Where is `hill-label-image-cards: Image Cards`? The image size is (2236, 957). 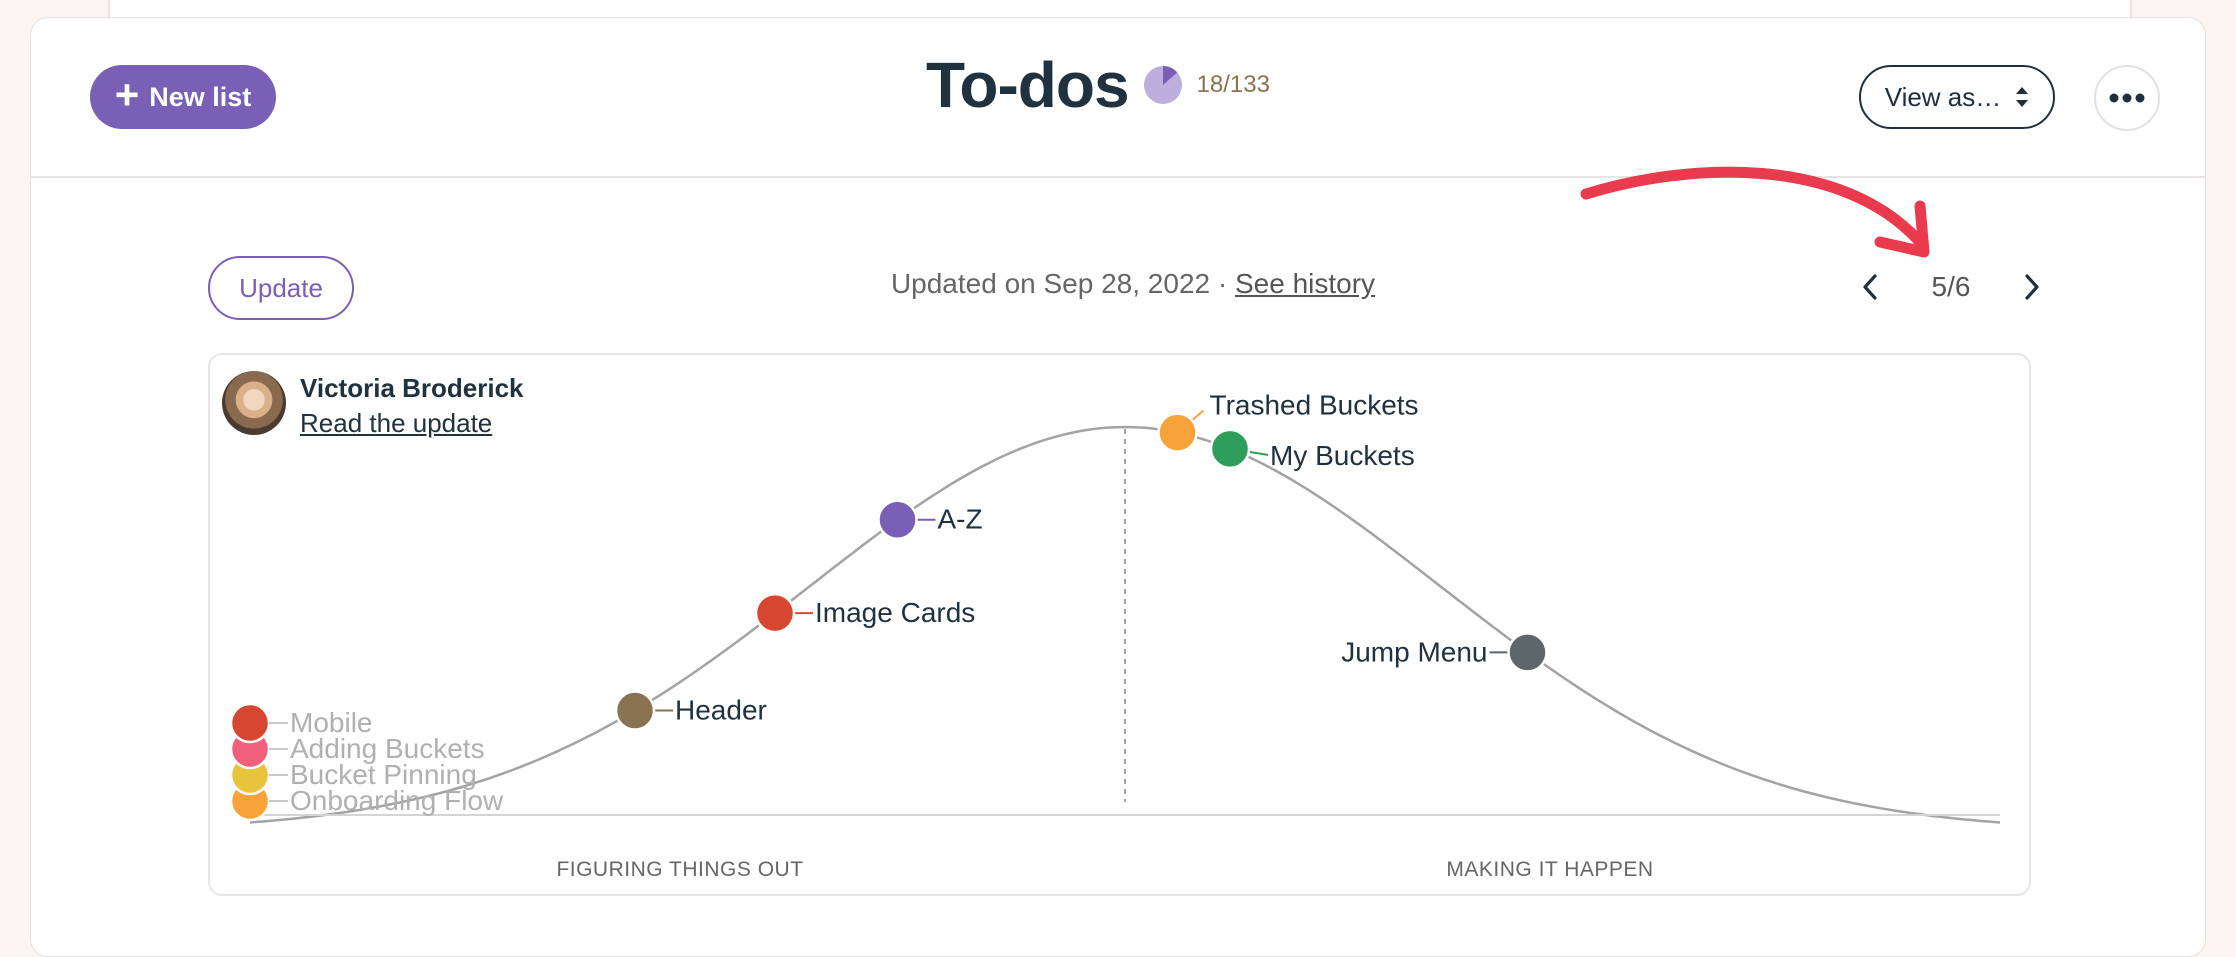 hill-label-image-cards: Image Cards is located at coordinates (895, 612).